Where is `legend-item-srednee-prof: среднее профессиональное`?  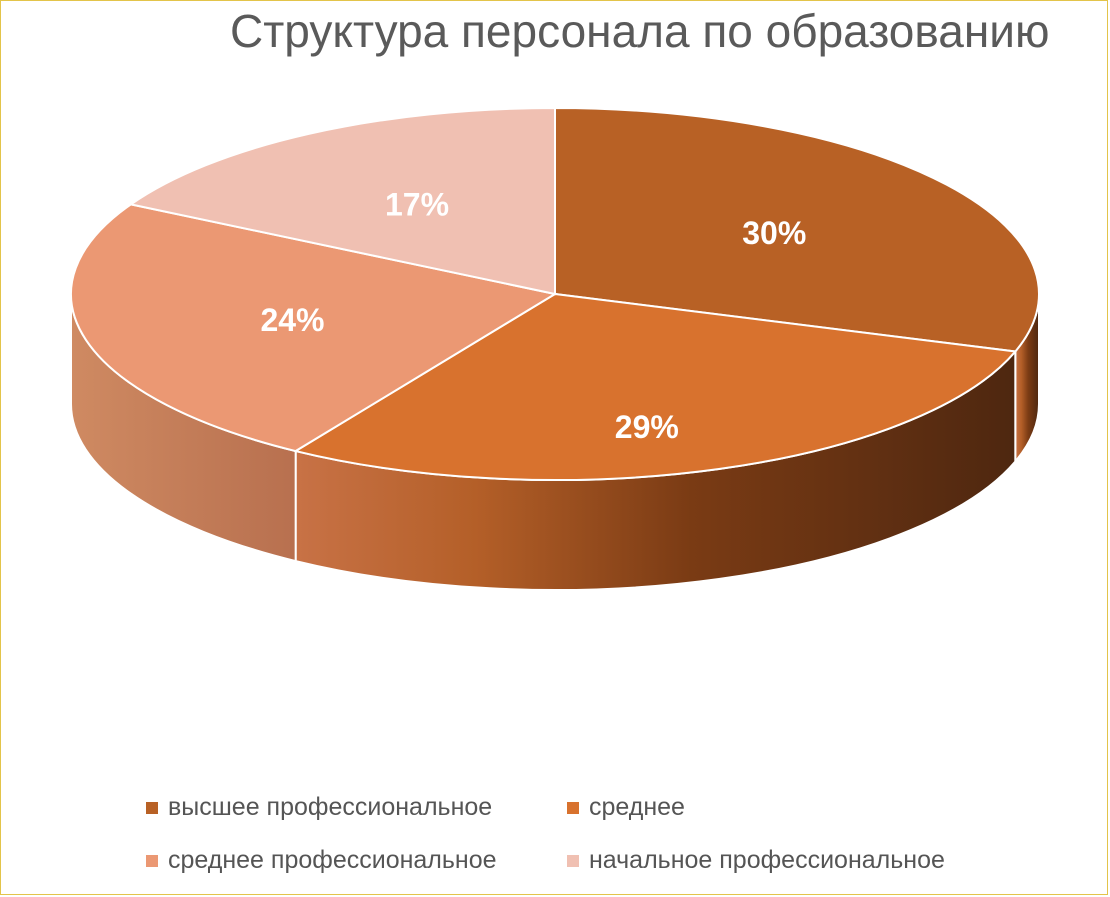
legend-item-srednee-prof: среднее профессиональное is located at coordinates (321, 860).